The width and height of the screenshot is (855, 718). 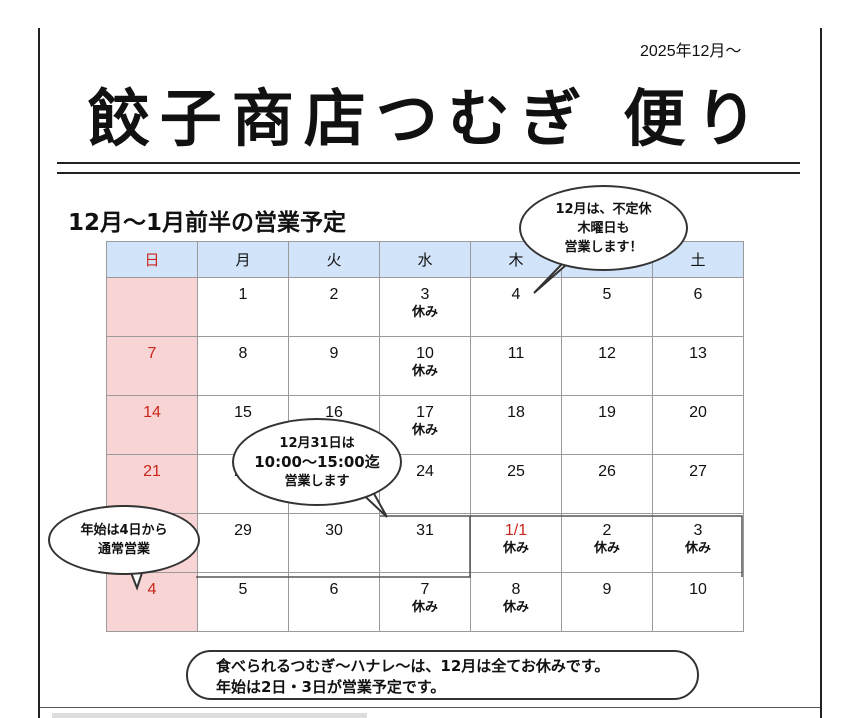 What do you see at coordinates (207, 223) in the screenshot?
I see `schedule-heading: 12月〜1月前半の営業予定` at bounding box center [207, 223].